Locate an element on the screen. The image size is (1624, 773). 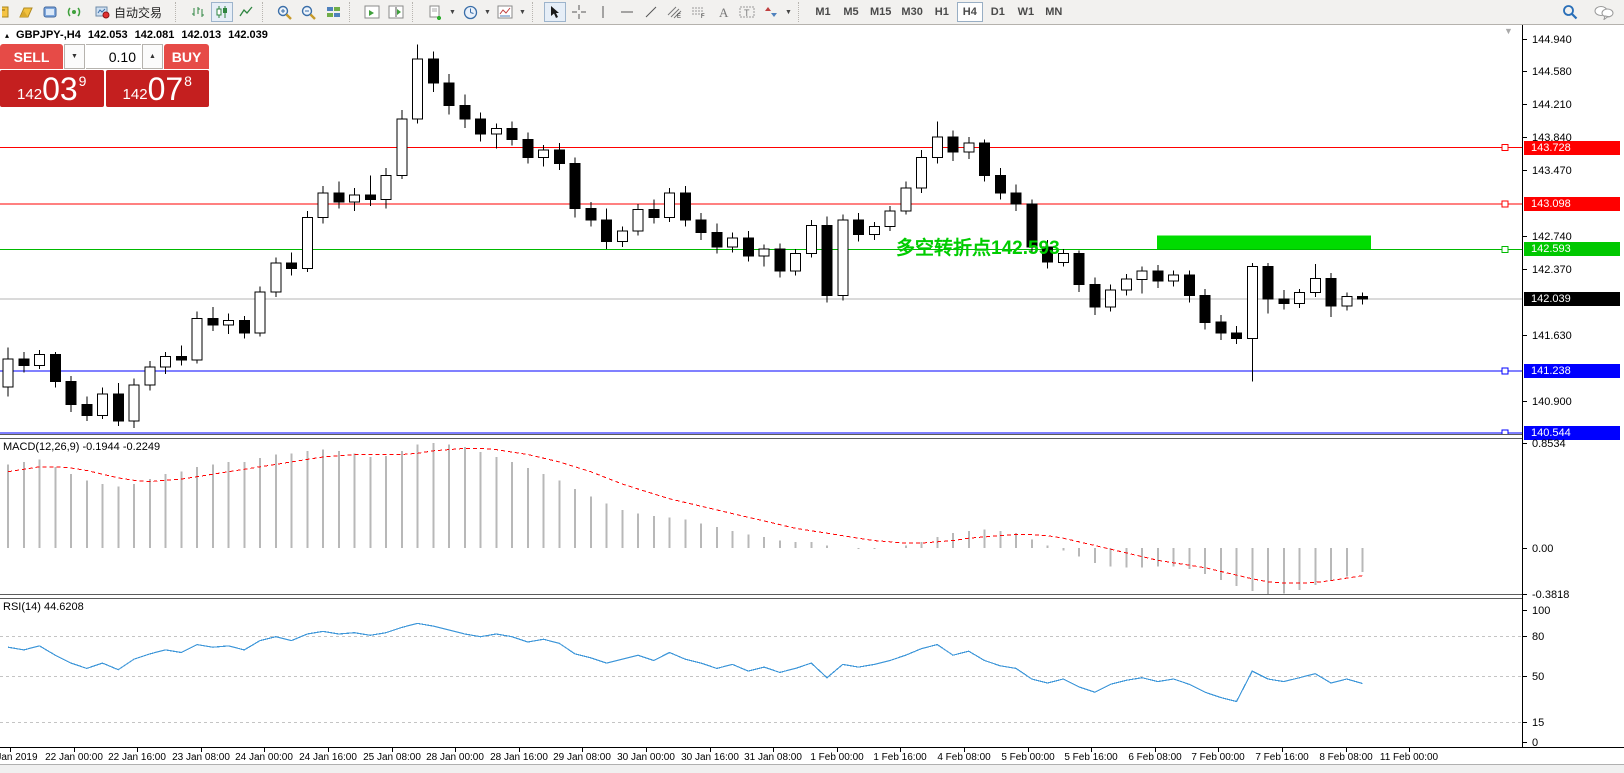
price-axis-border is located at coordinates (1522, 386).